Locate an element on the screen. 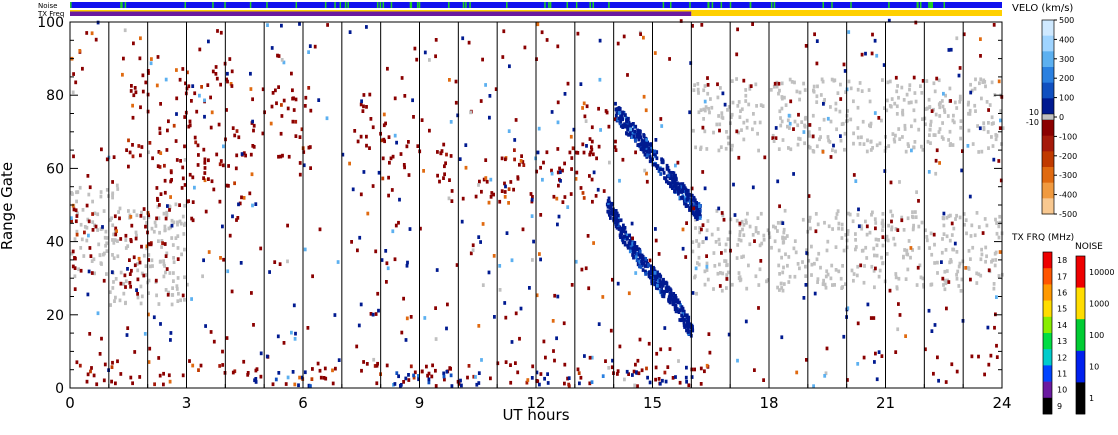 The height and width of the screenshot is (435, 1118). txfreq-status-bar is located at coordinates (536, 13).